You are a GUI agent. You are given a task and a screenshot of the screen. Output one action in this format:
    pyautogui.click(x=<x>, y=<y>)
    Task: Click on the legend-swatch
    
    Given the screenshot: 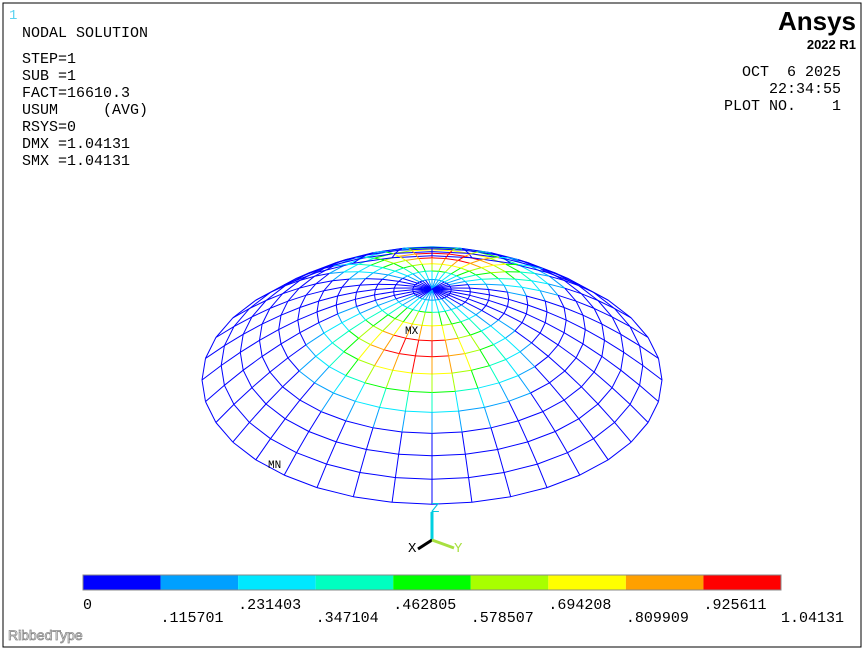 What is the action you would take?
    pyautogui.click(x=122, y=582)
    